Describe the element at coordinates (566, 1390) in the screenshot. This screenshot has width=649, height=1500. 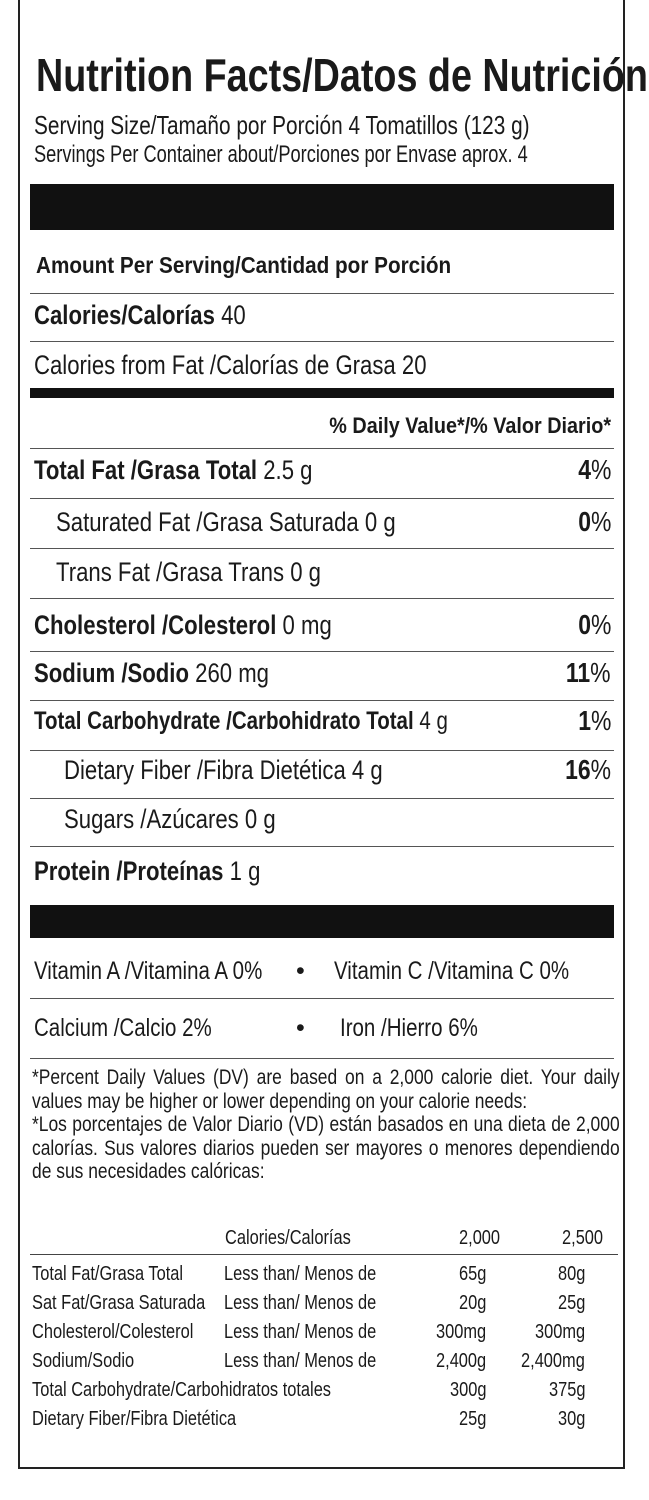
I see `reference-table-cell: 375g` at that location.